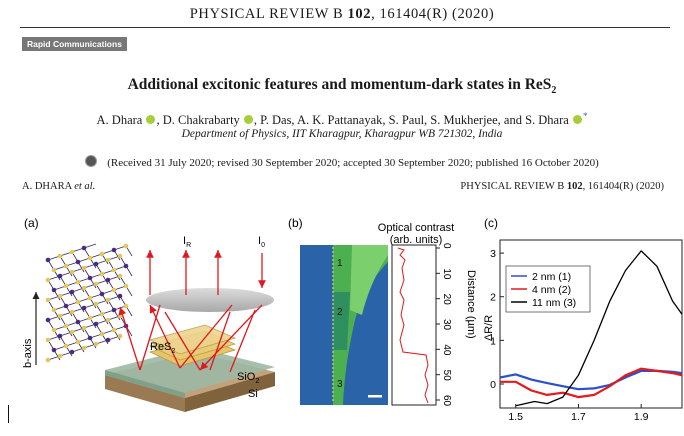  I want to click on si-substrate-side, so click(230, 392).